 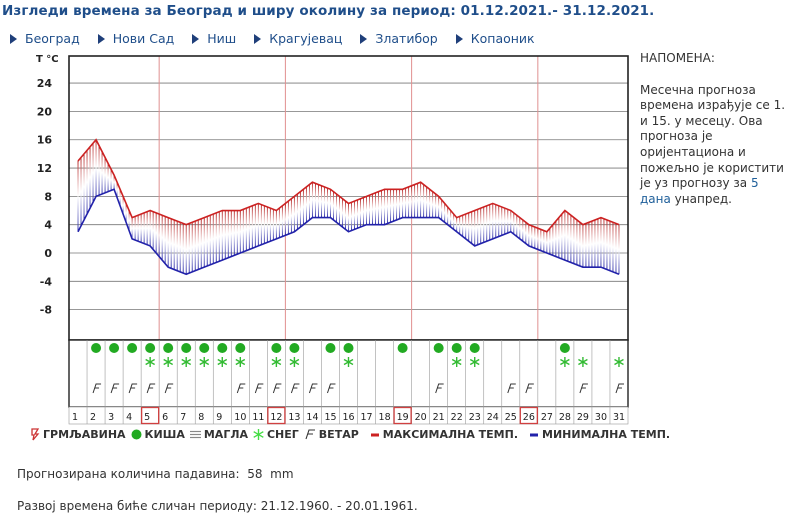 I want to click on legend-snow: СНЕГ, so click(x=276, y=434).